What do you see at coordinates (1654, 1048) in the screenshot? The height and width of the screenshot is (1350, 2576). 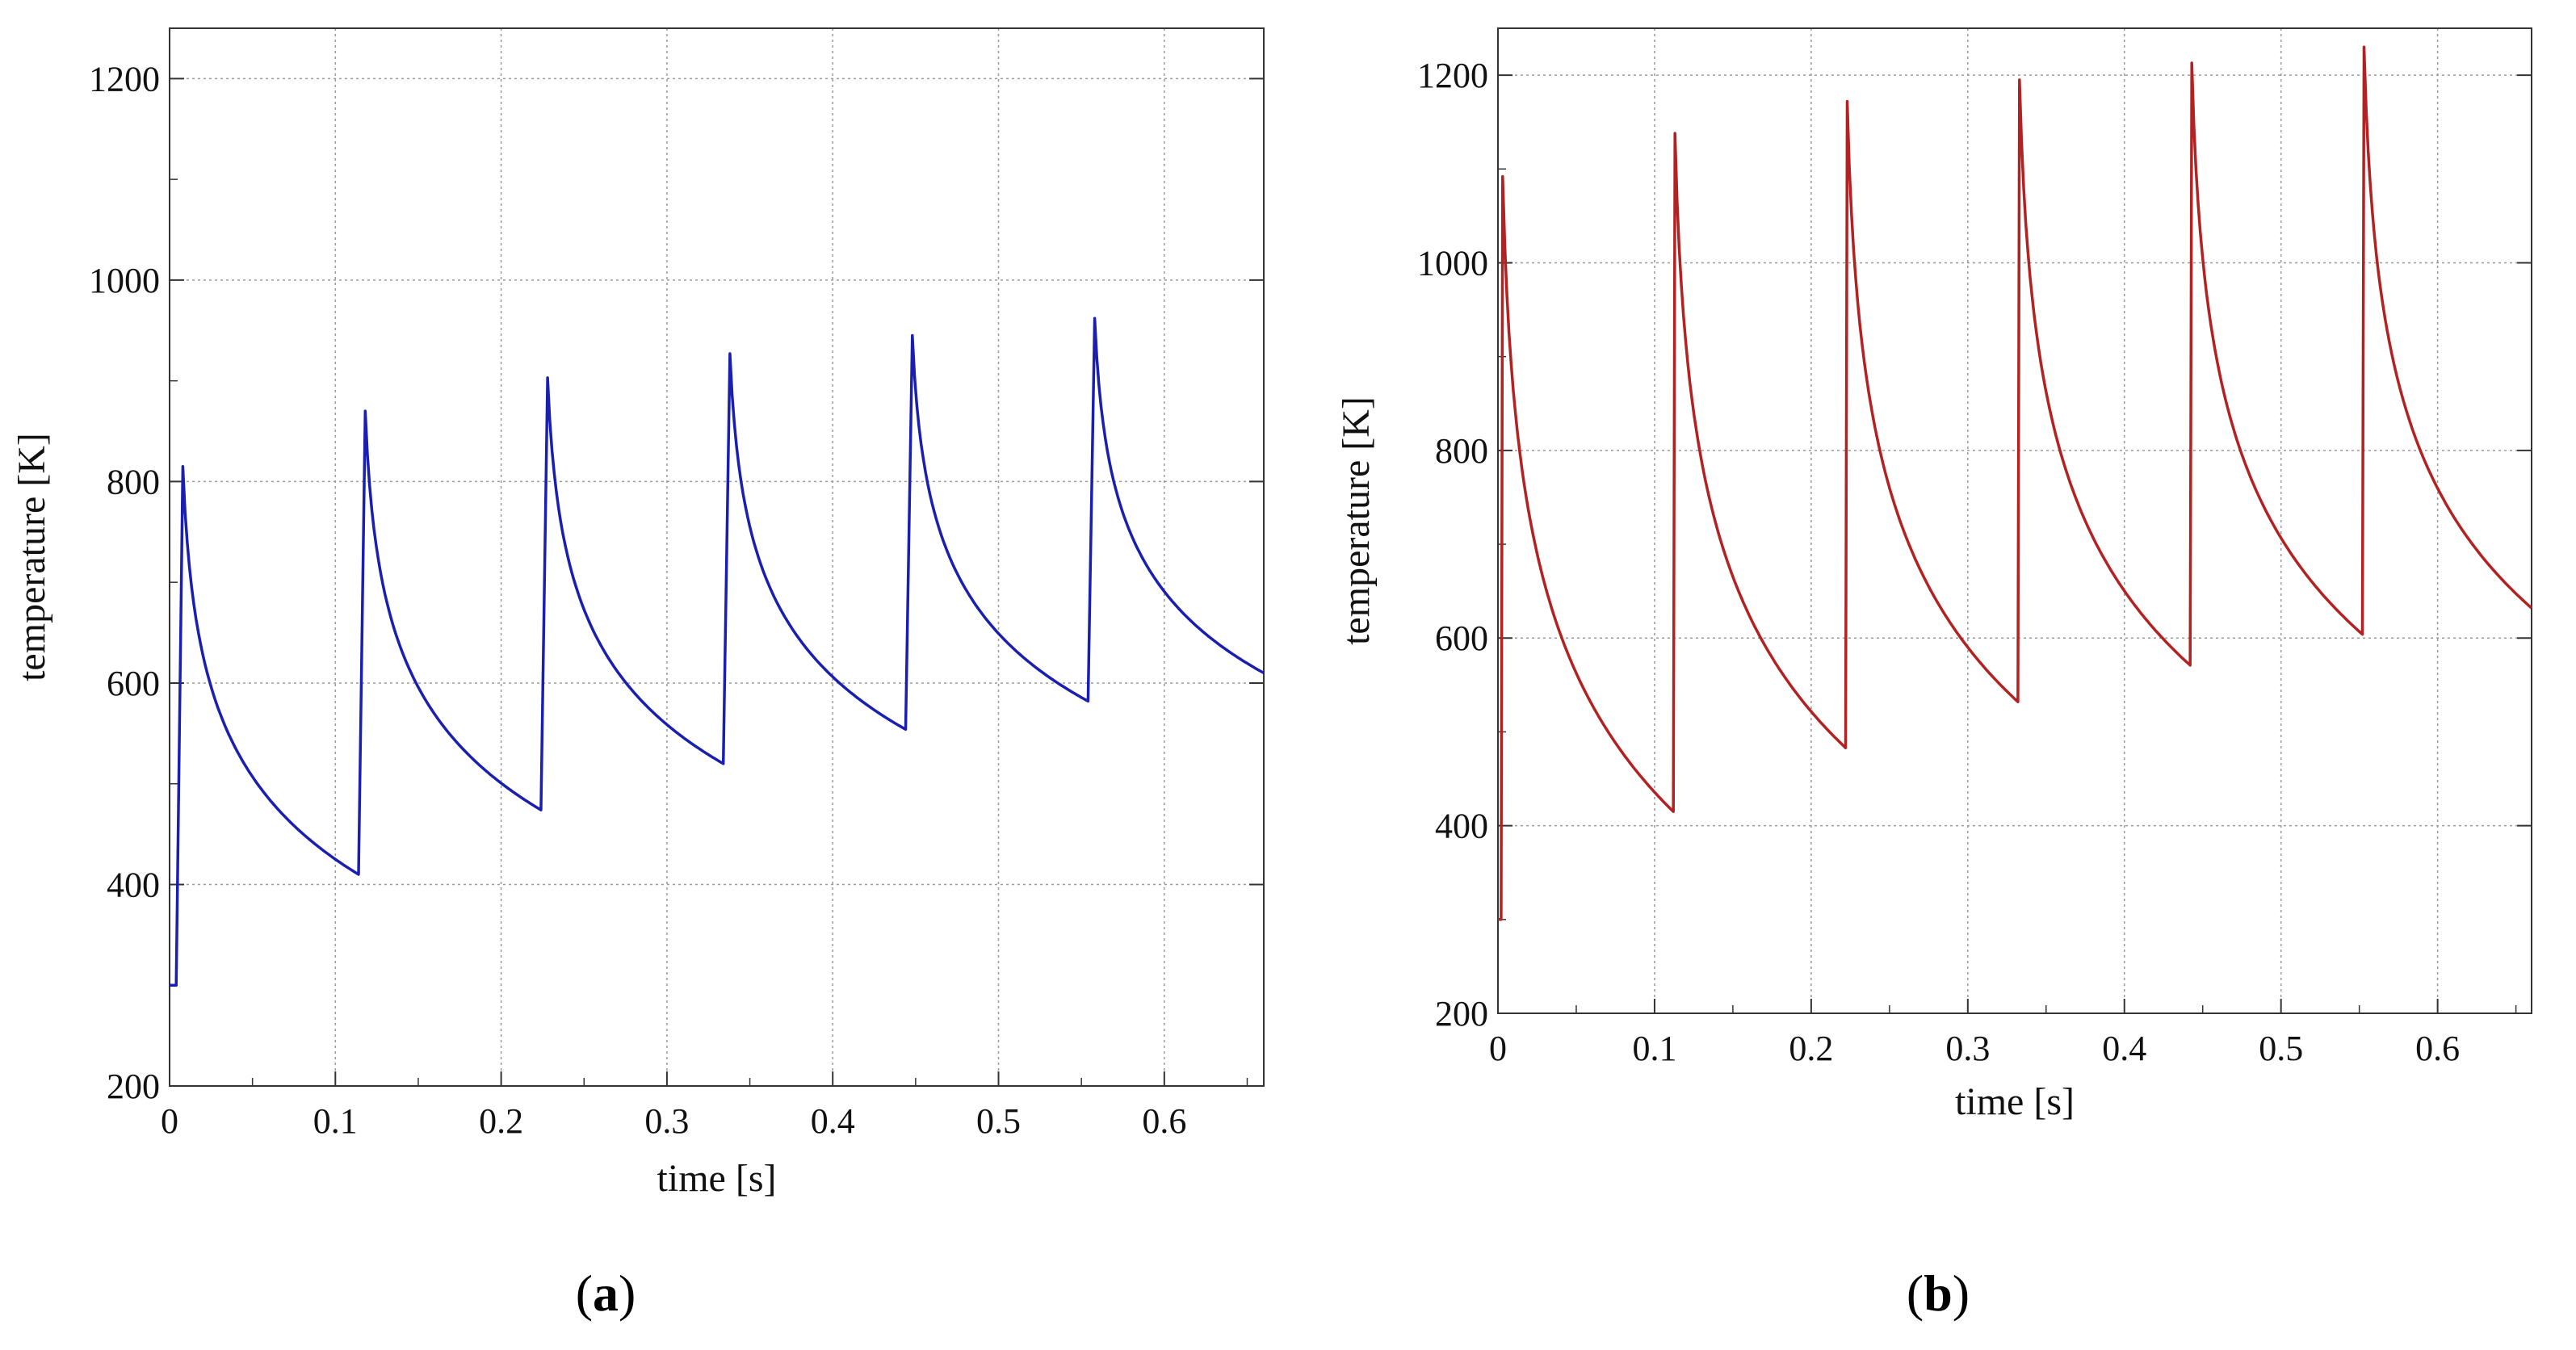 I see `chart-b-xtick-label-1: 0.1` at bounding box center [1654, 1048].